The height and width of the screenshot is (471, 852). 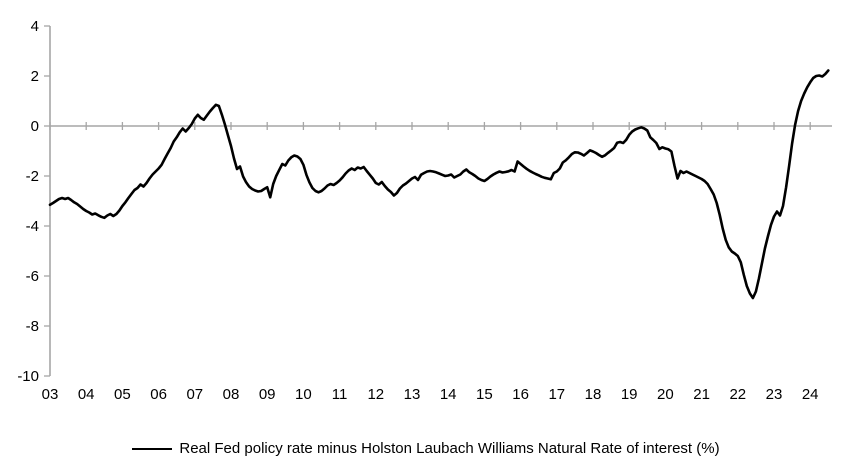 I want to click on x-tick-label: 11, so click(x=340, y=394).